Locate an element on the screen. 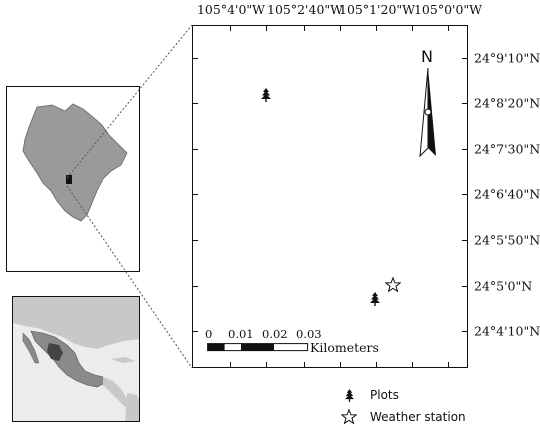 This screenshot has width=540, height=428. state-inset-map is located at coordinates (73, 179).